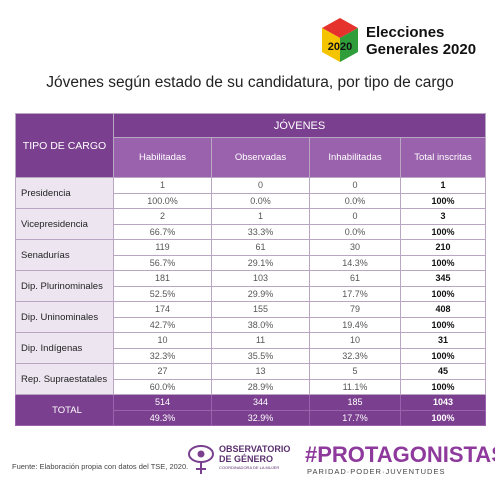 This screenshot has width=500, height=487. I want to click on percent-cell: 11.1%, so click(355, 386).